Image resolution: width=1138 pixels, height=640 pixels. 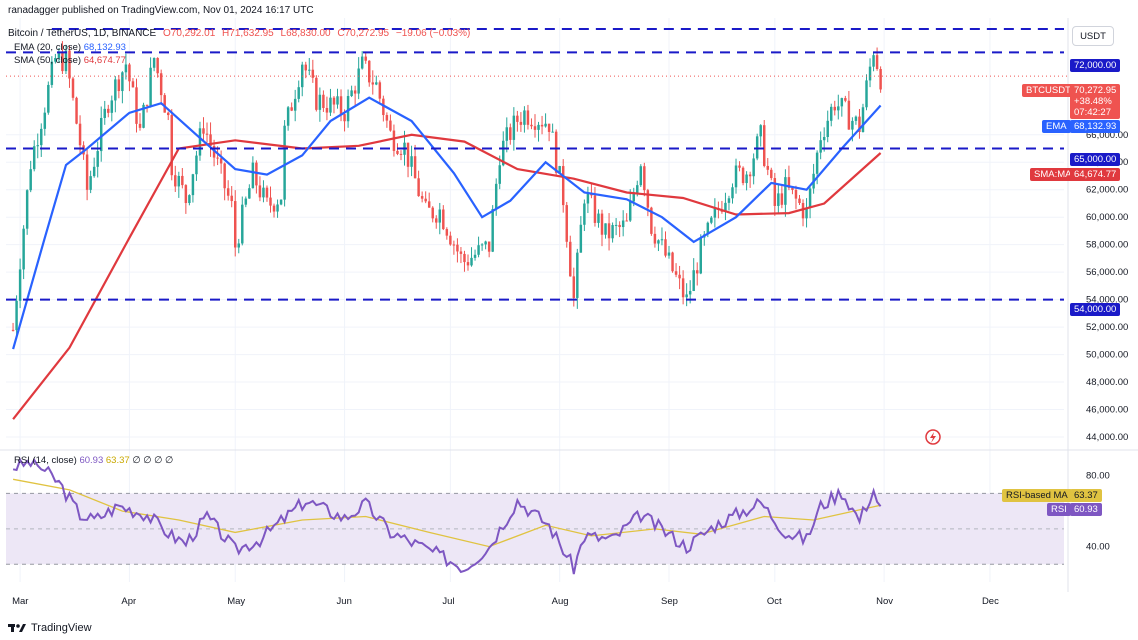 What do you see at coordinates (82, 33) in the screenshot?
I see `symbol-title: Bitcoin / TetherUS, 1D, BINANCE` at bounding box center [82, 33].